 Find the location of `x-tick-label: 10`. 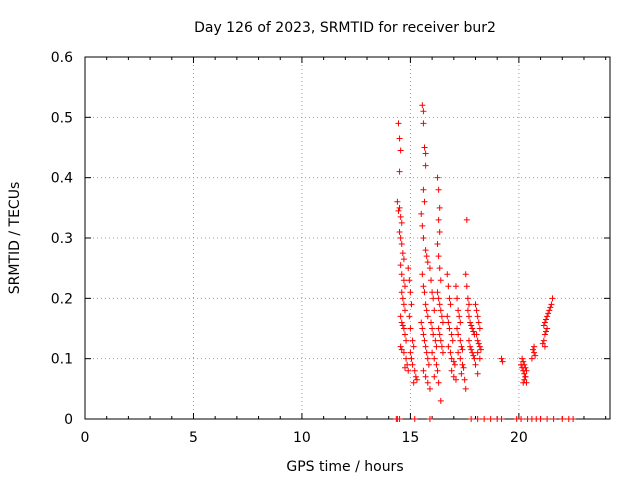

x-tick-label: 10 is located at coordinates (302, 438).